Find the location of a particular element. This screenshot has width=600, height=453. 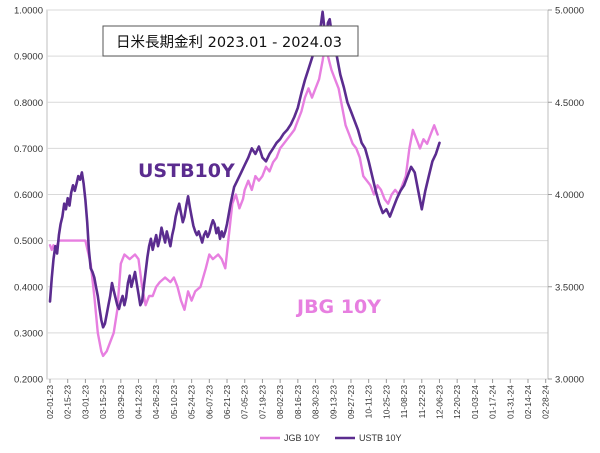

right-axis-tick-label: 5.0000 is located at coordinates (569, 11).